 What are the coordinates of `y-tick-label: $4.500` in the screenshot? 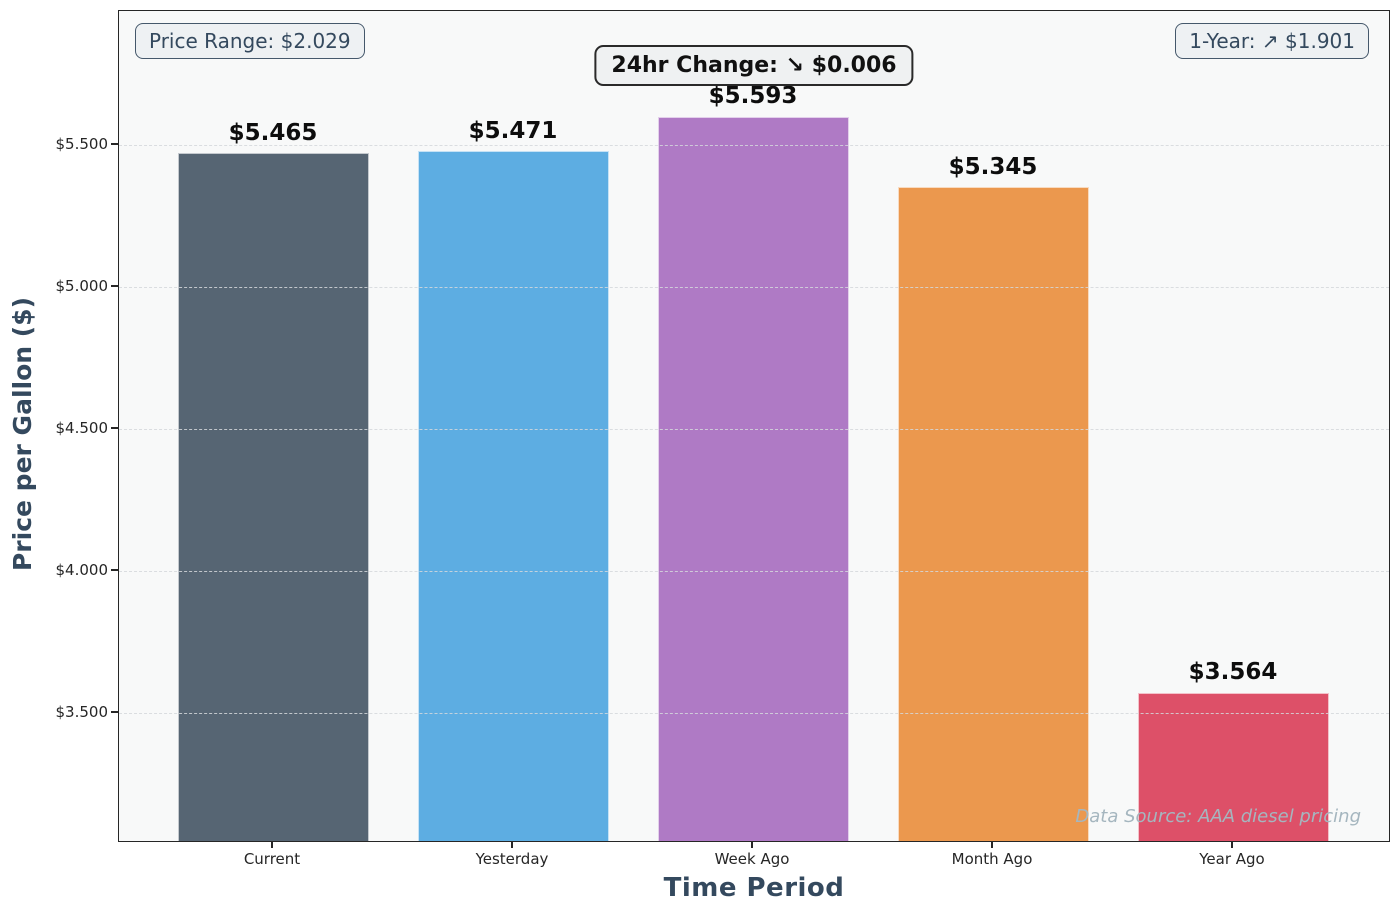 It's located at (82, 427).